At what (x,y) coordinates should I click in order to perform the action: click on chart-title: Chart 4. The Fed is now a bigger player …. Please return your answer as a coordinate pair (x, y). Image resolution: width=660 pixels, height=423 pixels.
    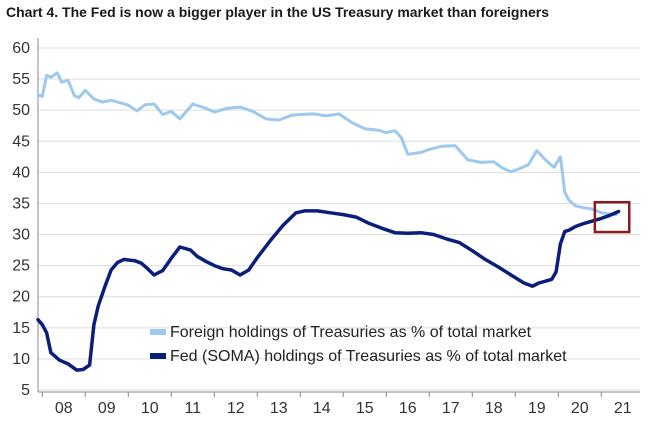
    Looking at the image, I should click on (278, 12).